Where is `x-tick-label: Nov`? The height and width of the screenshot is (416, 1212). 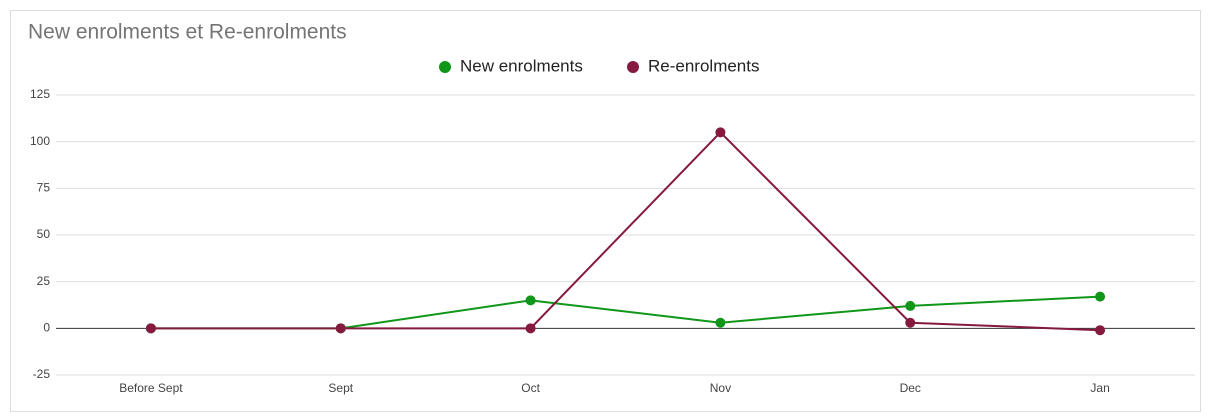 x-tick-label: Nov is located at coordinates (720, 388).